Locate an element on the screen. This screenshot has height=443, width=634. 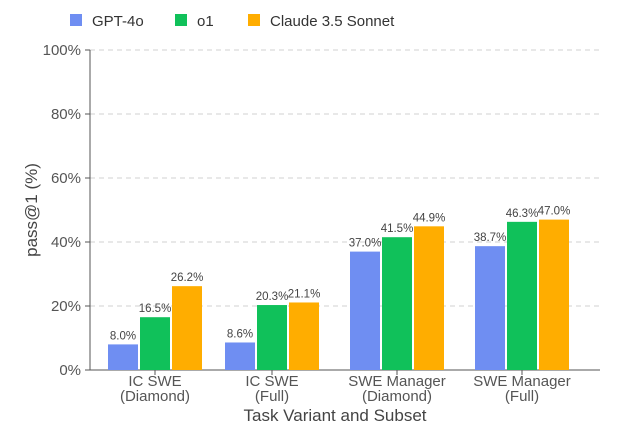
data-label: 8.6% is located at coordinates (240, 334).